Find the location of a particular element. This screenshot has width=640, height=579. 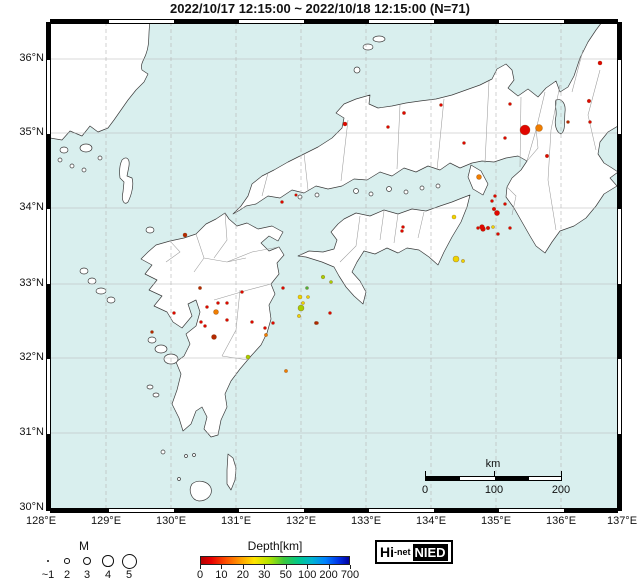

depth-number: 10 is located at coordinates (221, 574).